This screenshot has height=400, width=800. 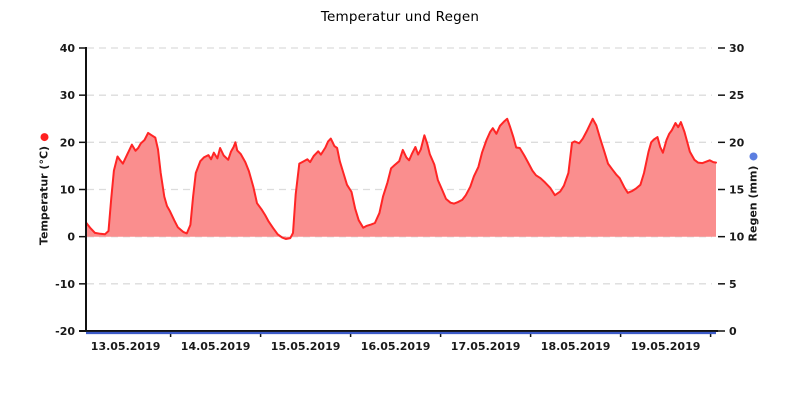 I want to click on y-left-axis-title: Temperatur (°C), so click(x=44, y=189).